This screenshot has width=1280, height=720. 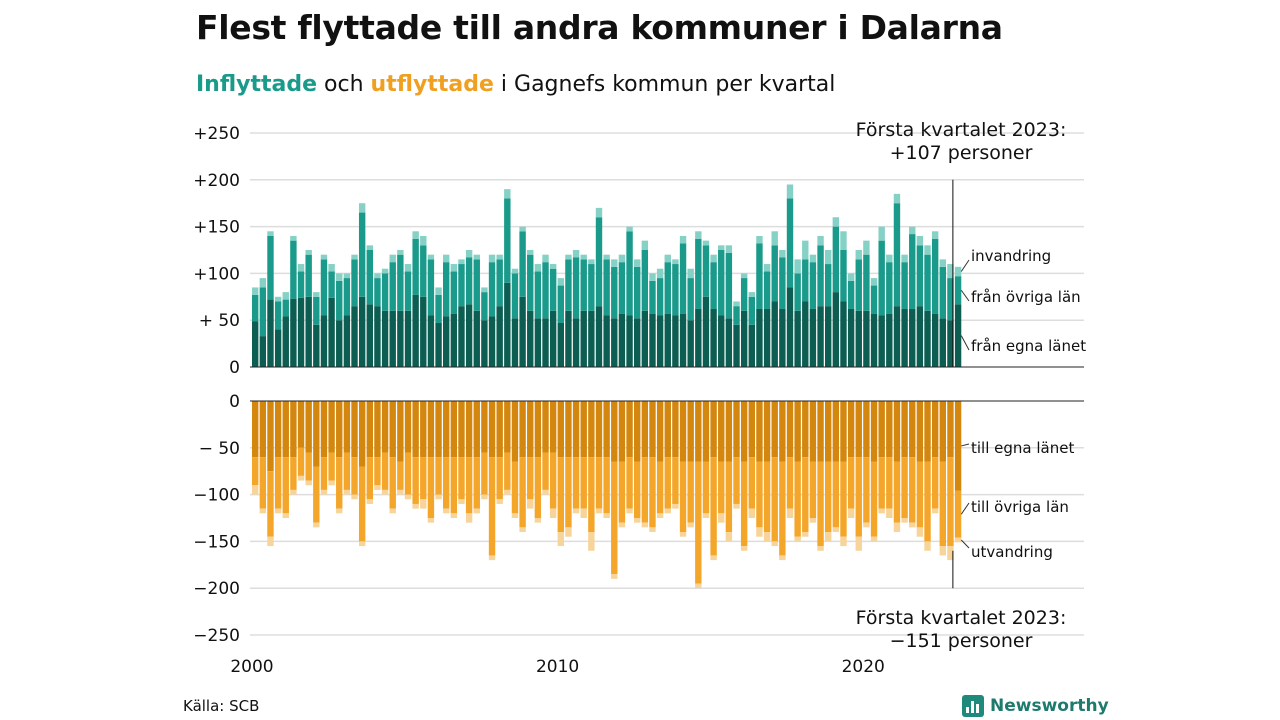 What do you see at coordinates (221, 706) in the screenshot?
I see `source-label: Källa: SCB` at bounding box center [221, 706].